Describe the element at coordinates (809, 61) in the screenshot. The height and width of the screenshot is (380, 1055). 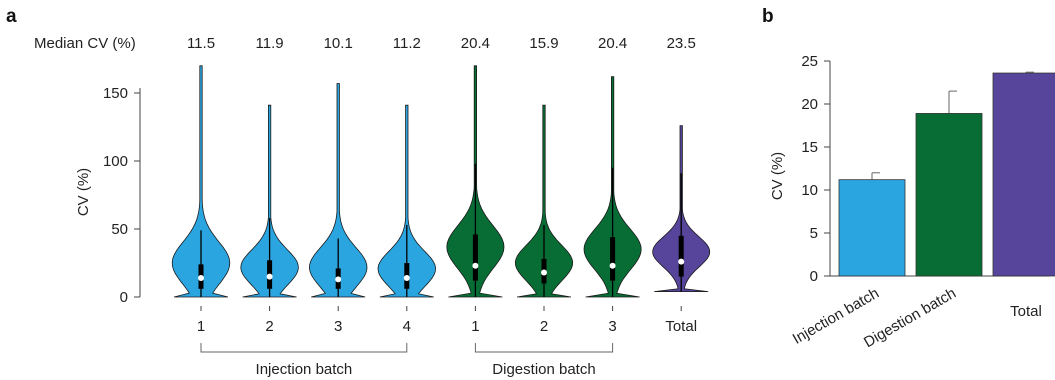
I see `y-tick-label: 25` at that location.